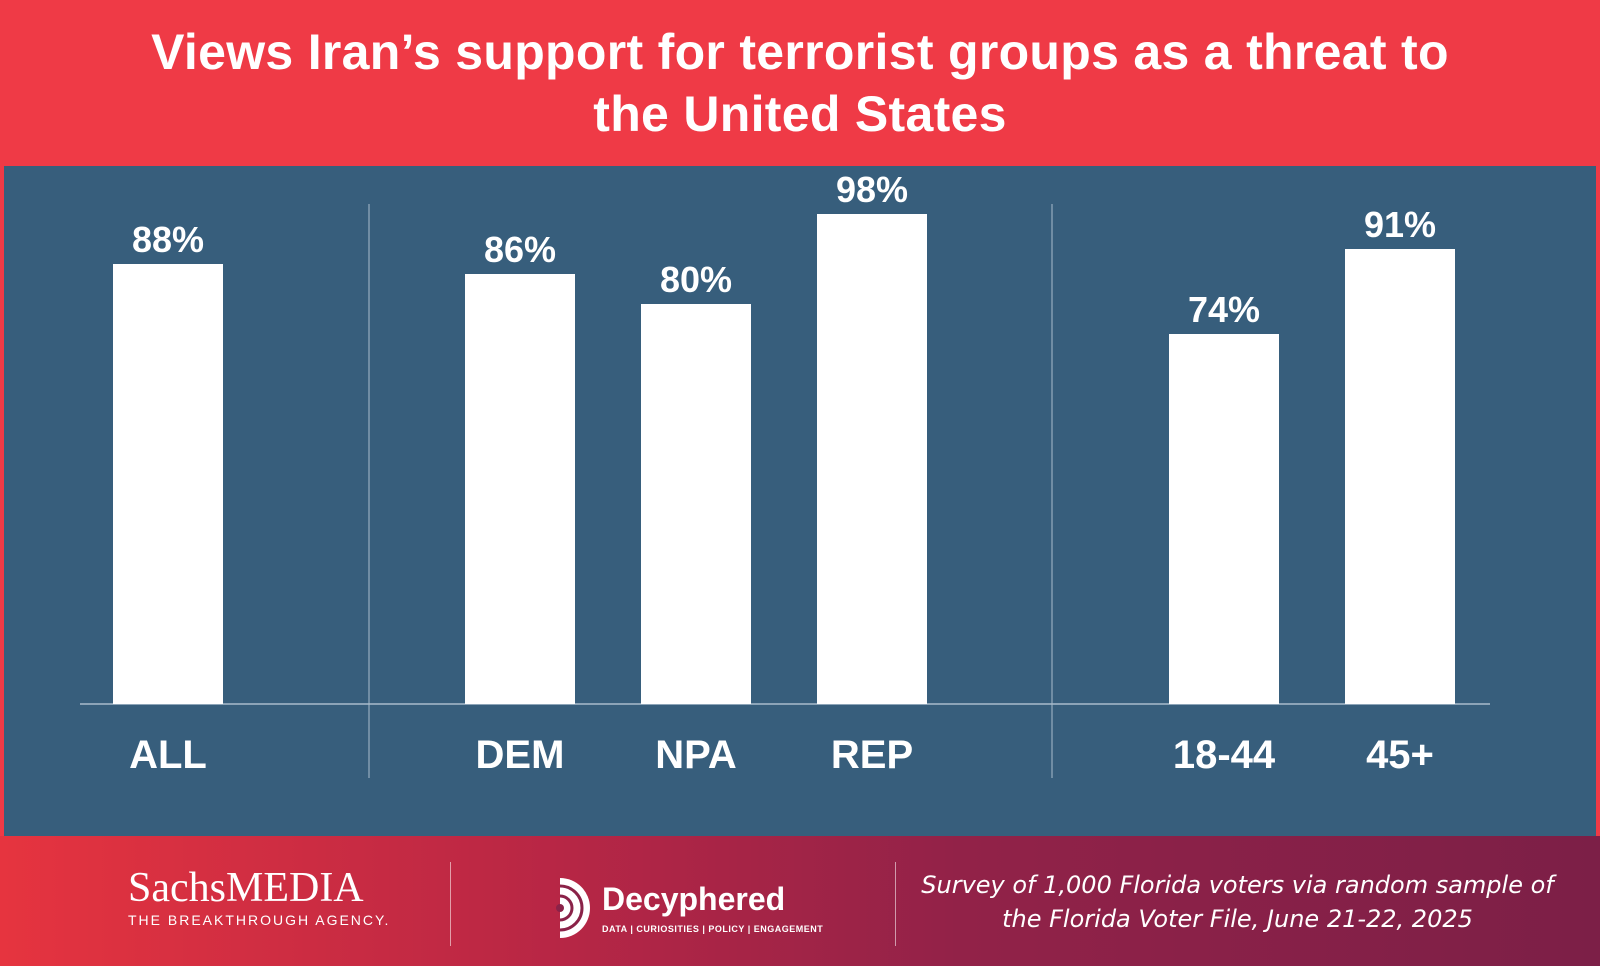  What do you see at coordinates (520, 755) in the screenshot?
I see `category-label-dem: DEM` at bounding box center [520, 755].